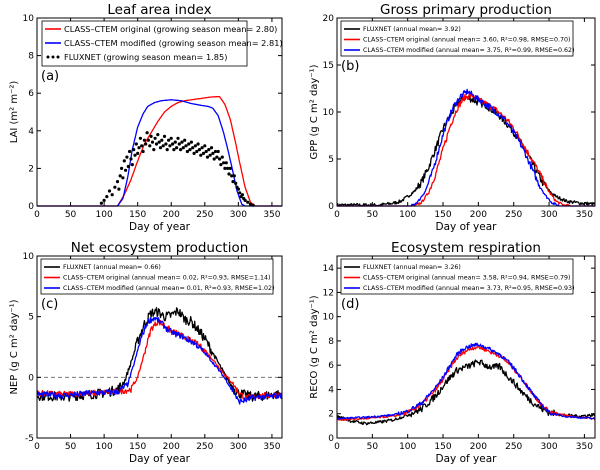 Image resolution: width=600 pixels, height=470 pixels. I want to click on y-tick-label: 14, so click(329, 269).